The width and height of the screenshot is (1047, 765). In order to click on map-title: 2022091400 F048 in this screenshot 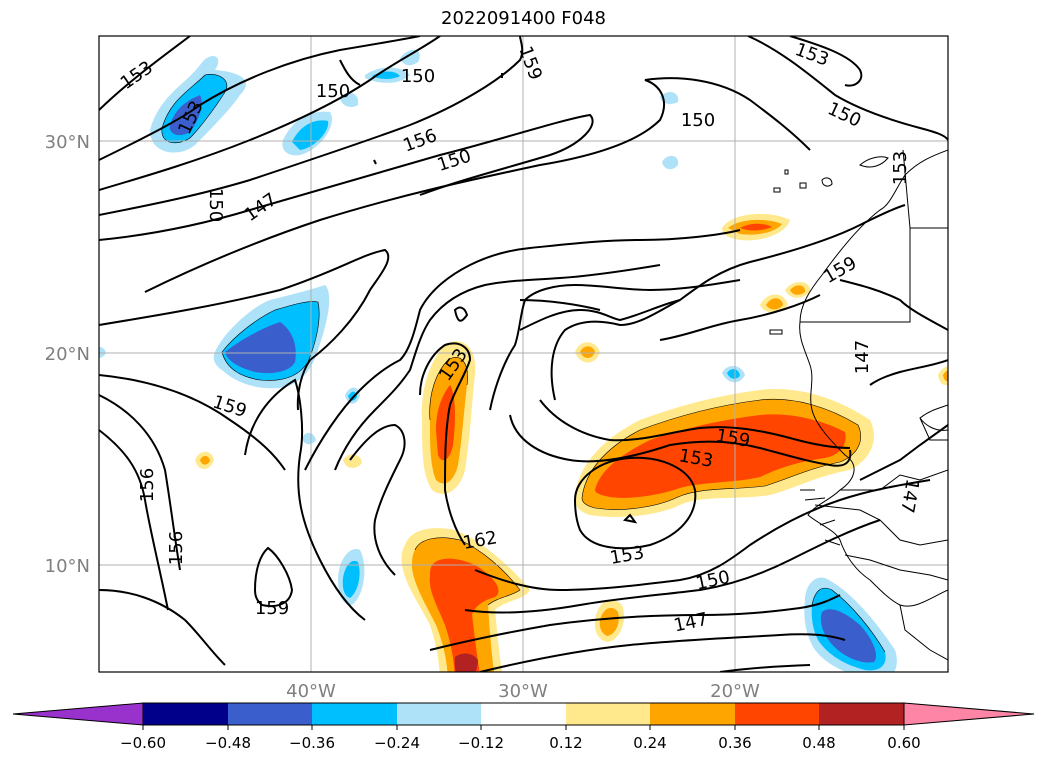, I will do `click(523, 18)`.